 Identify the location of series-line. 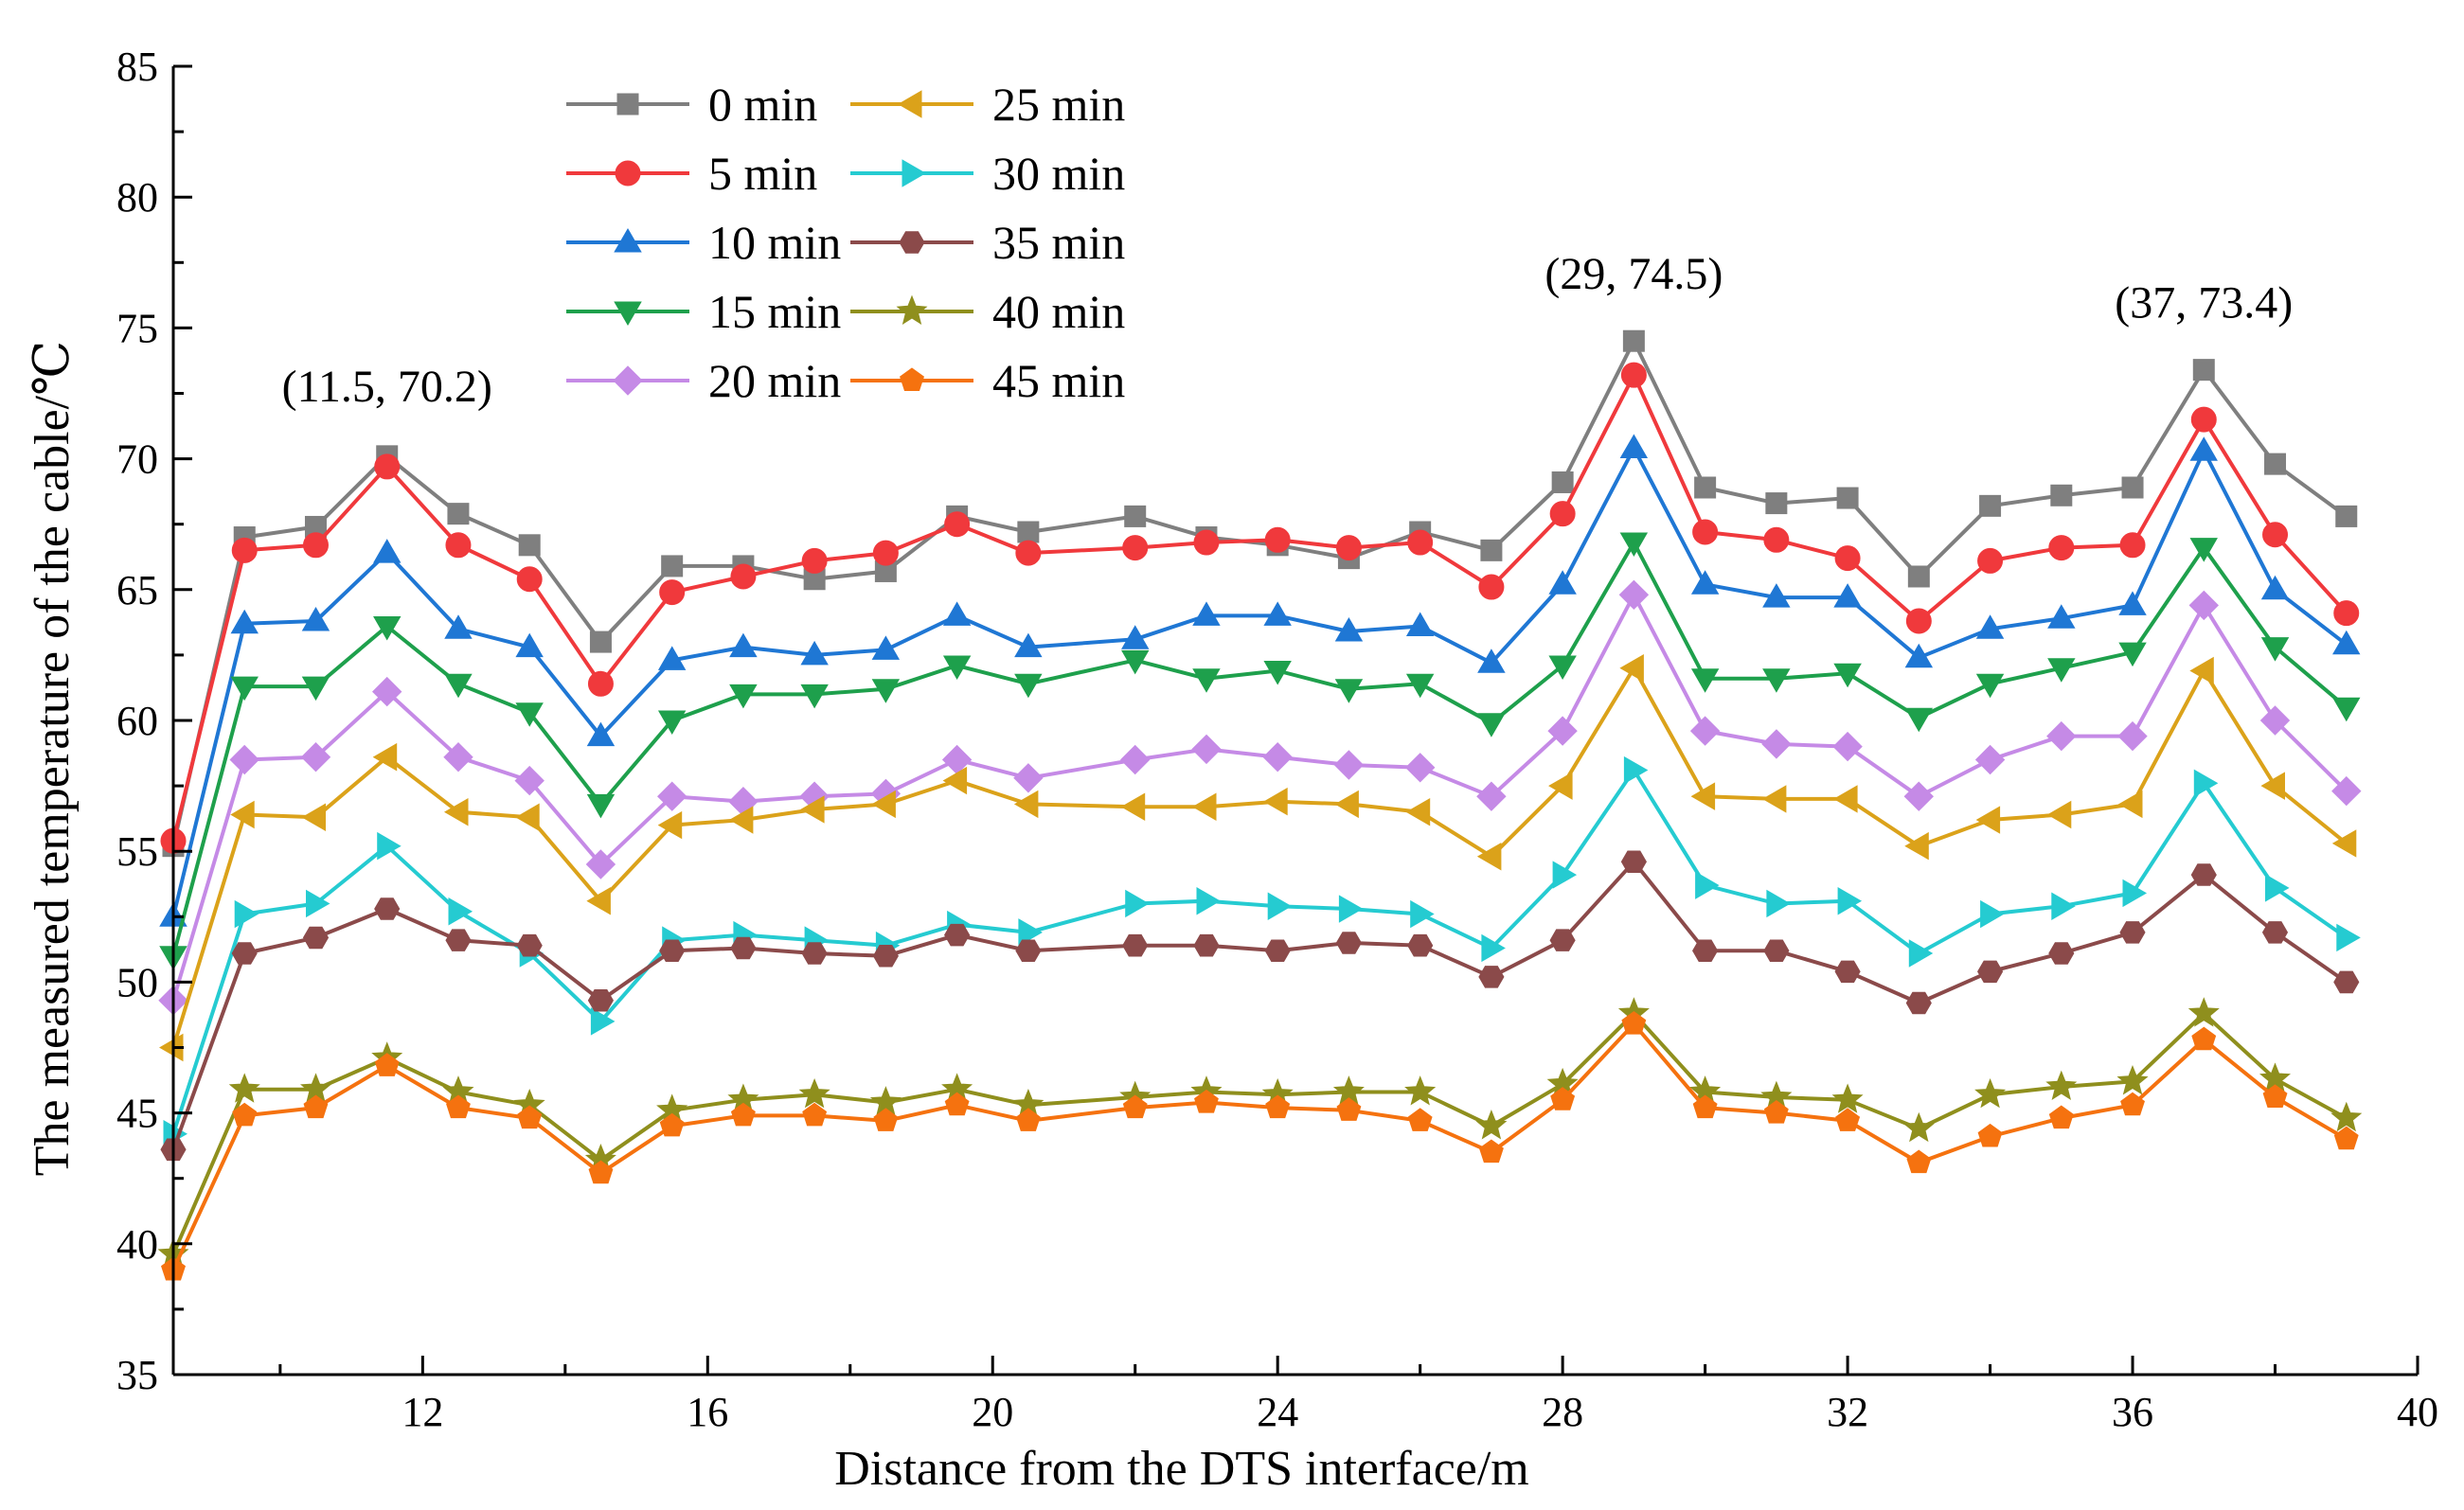
(1259, 1146).